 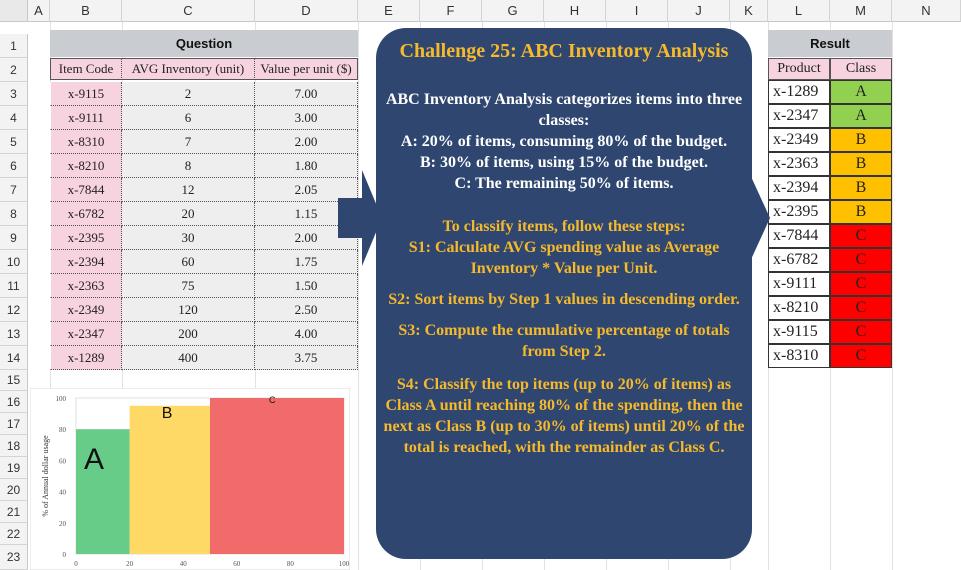 What do you see at coordinates (14, 424) in the screenshot?
I see `row-header-17: 17` at bounding box center [14, 424].